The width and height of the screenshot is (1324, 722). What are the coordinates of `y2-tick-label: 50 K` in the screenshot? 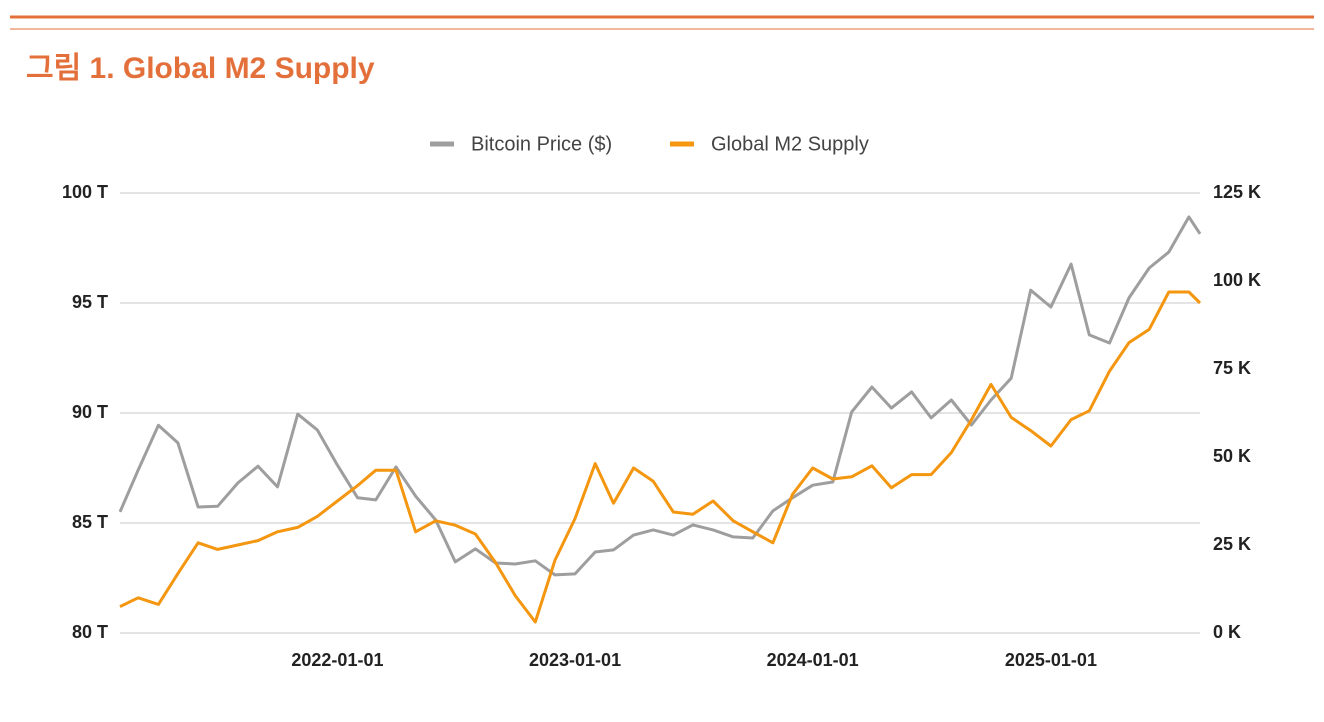 It's located at (1232, 456).